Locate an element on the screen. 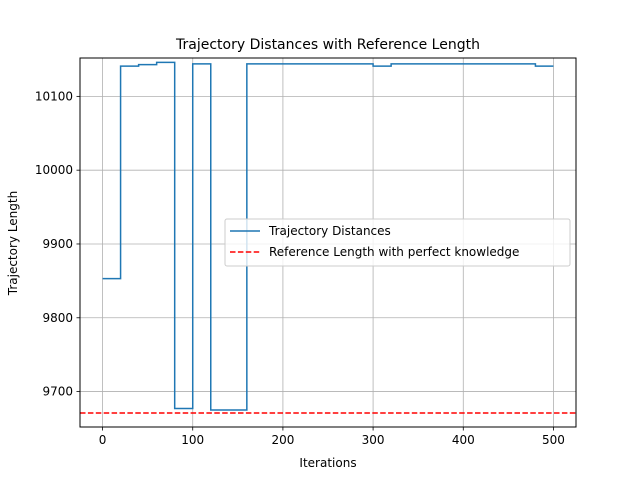 The height and width of the screenshot is (484, 640). x-tick-label: 300 is located at coordinates (373, 440).